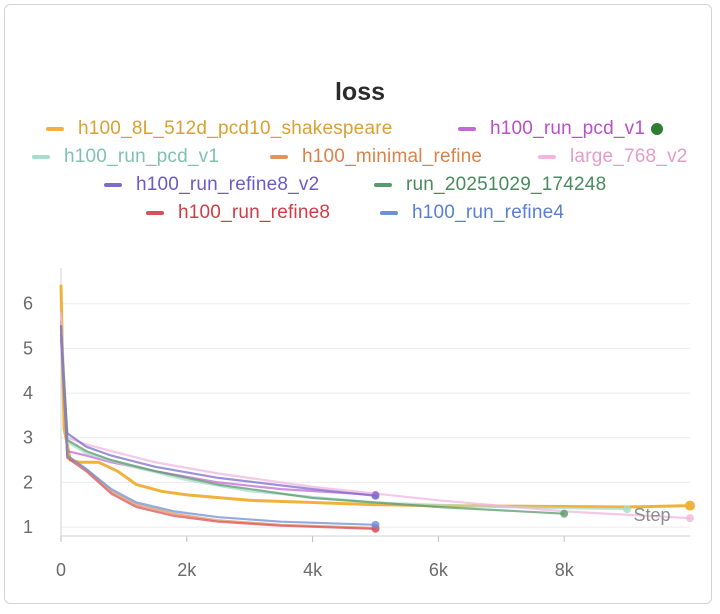 Image resolution: width=720 pixels, height=614 pixels. I want to click on legend-item: h100_8L_512d_pcd10_shakespeare, so click(219, 129).